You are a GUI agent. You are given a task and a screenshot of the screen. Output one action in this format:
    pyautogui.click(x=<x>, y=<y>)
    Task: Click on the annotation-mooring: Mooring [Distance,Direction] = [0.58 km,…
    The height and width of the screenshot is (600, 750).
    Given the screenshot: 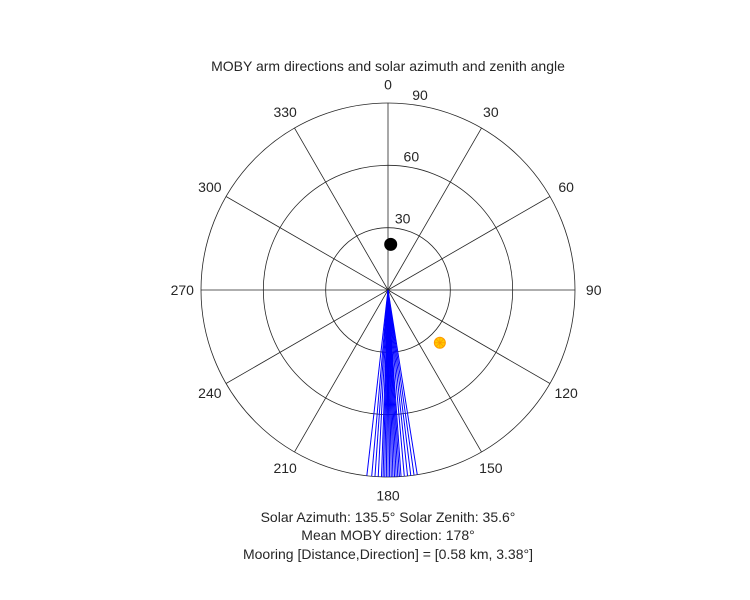 What is the action you would take?
    pyautogui.click(x=388, y=554)
    